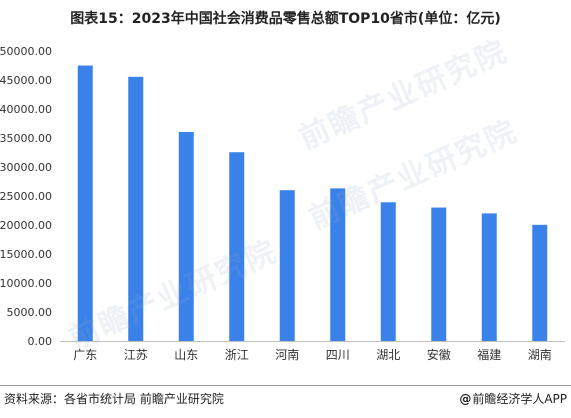 The height and width of the screenshot is (418, 571). I want to click on y-tick-label: 45000.00, so click(26, 80).